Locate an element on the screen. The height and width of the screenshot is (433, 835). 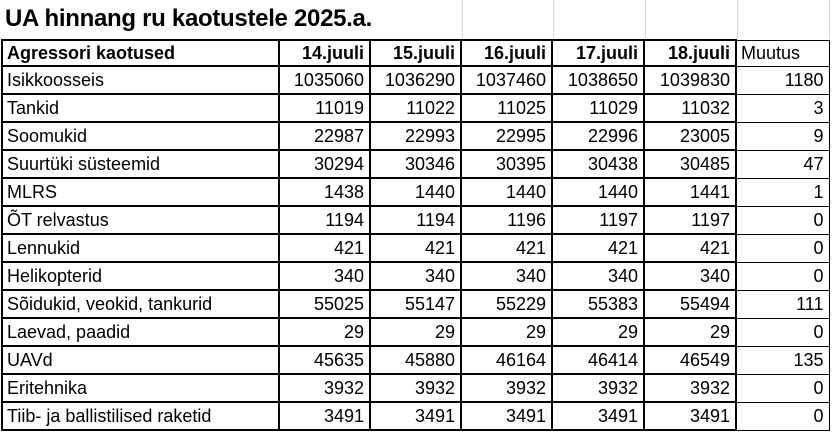
row-label-cell: Isikkoosseis is located at coordinates (140, 80).